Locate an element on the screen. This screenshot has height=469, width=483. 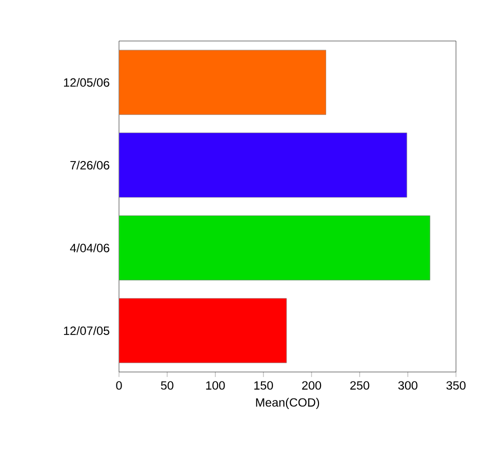
x-tick-label: 100 is located at coordinates (215, 385).